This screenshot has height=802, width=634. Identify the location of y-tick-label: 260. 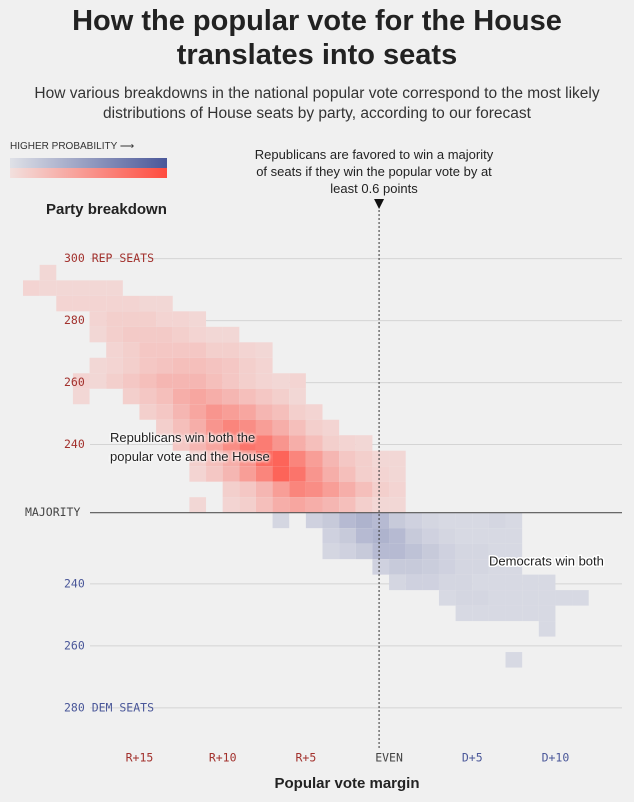
(74, 645).